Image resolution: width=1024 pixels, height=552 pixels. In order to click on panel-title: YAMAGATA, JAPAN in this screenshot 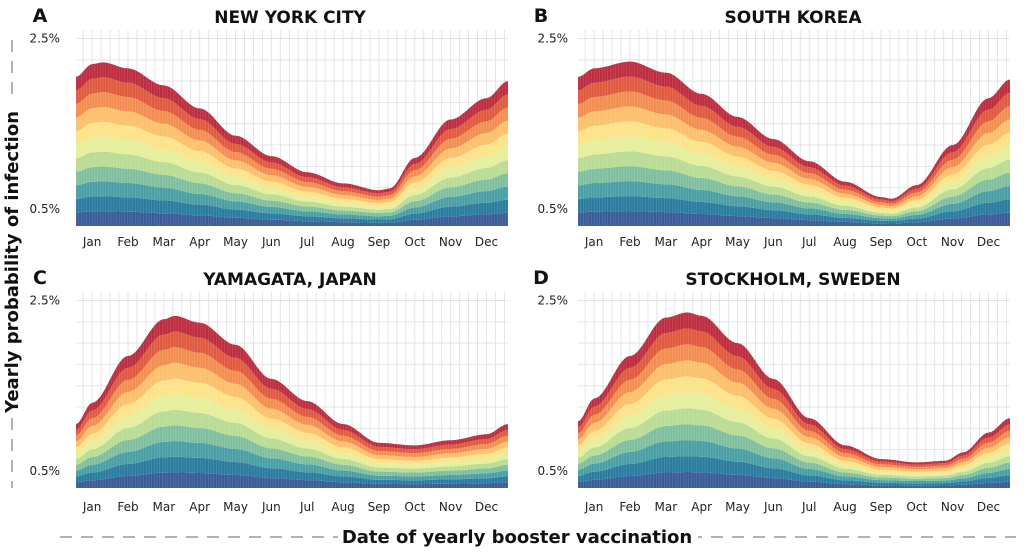, I will do `click(289, 280)`.